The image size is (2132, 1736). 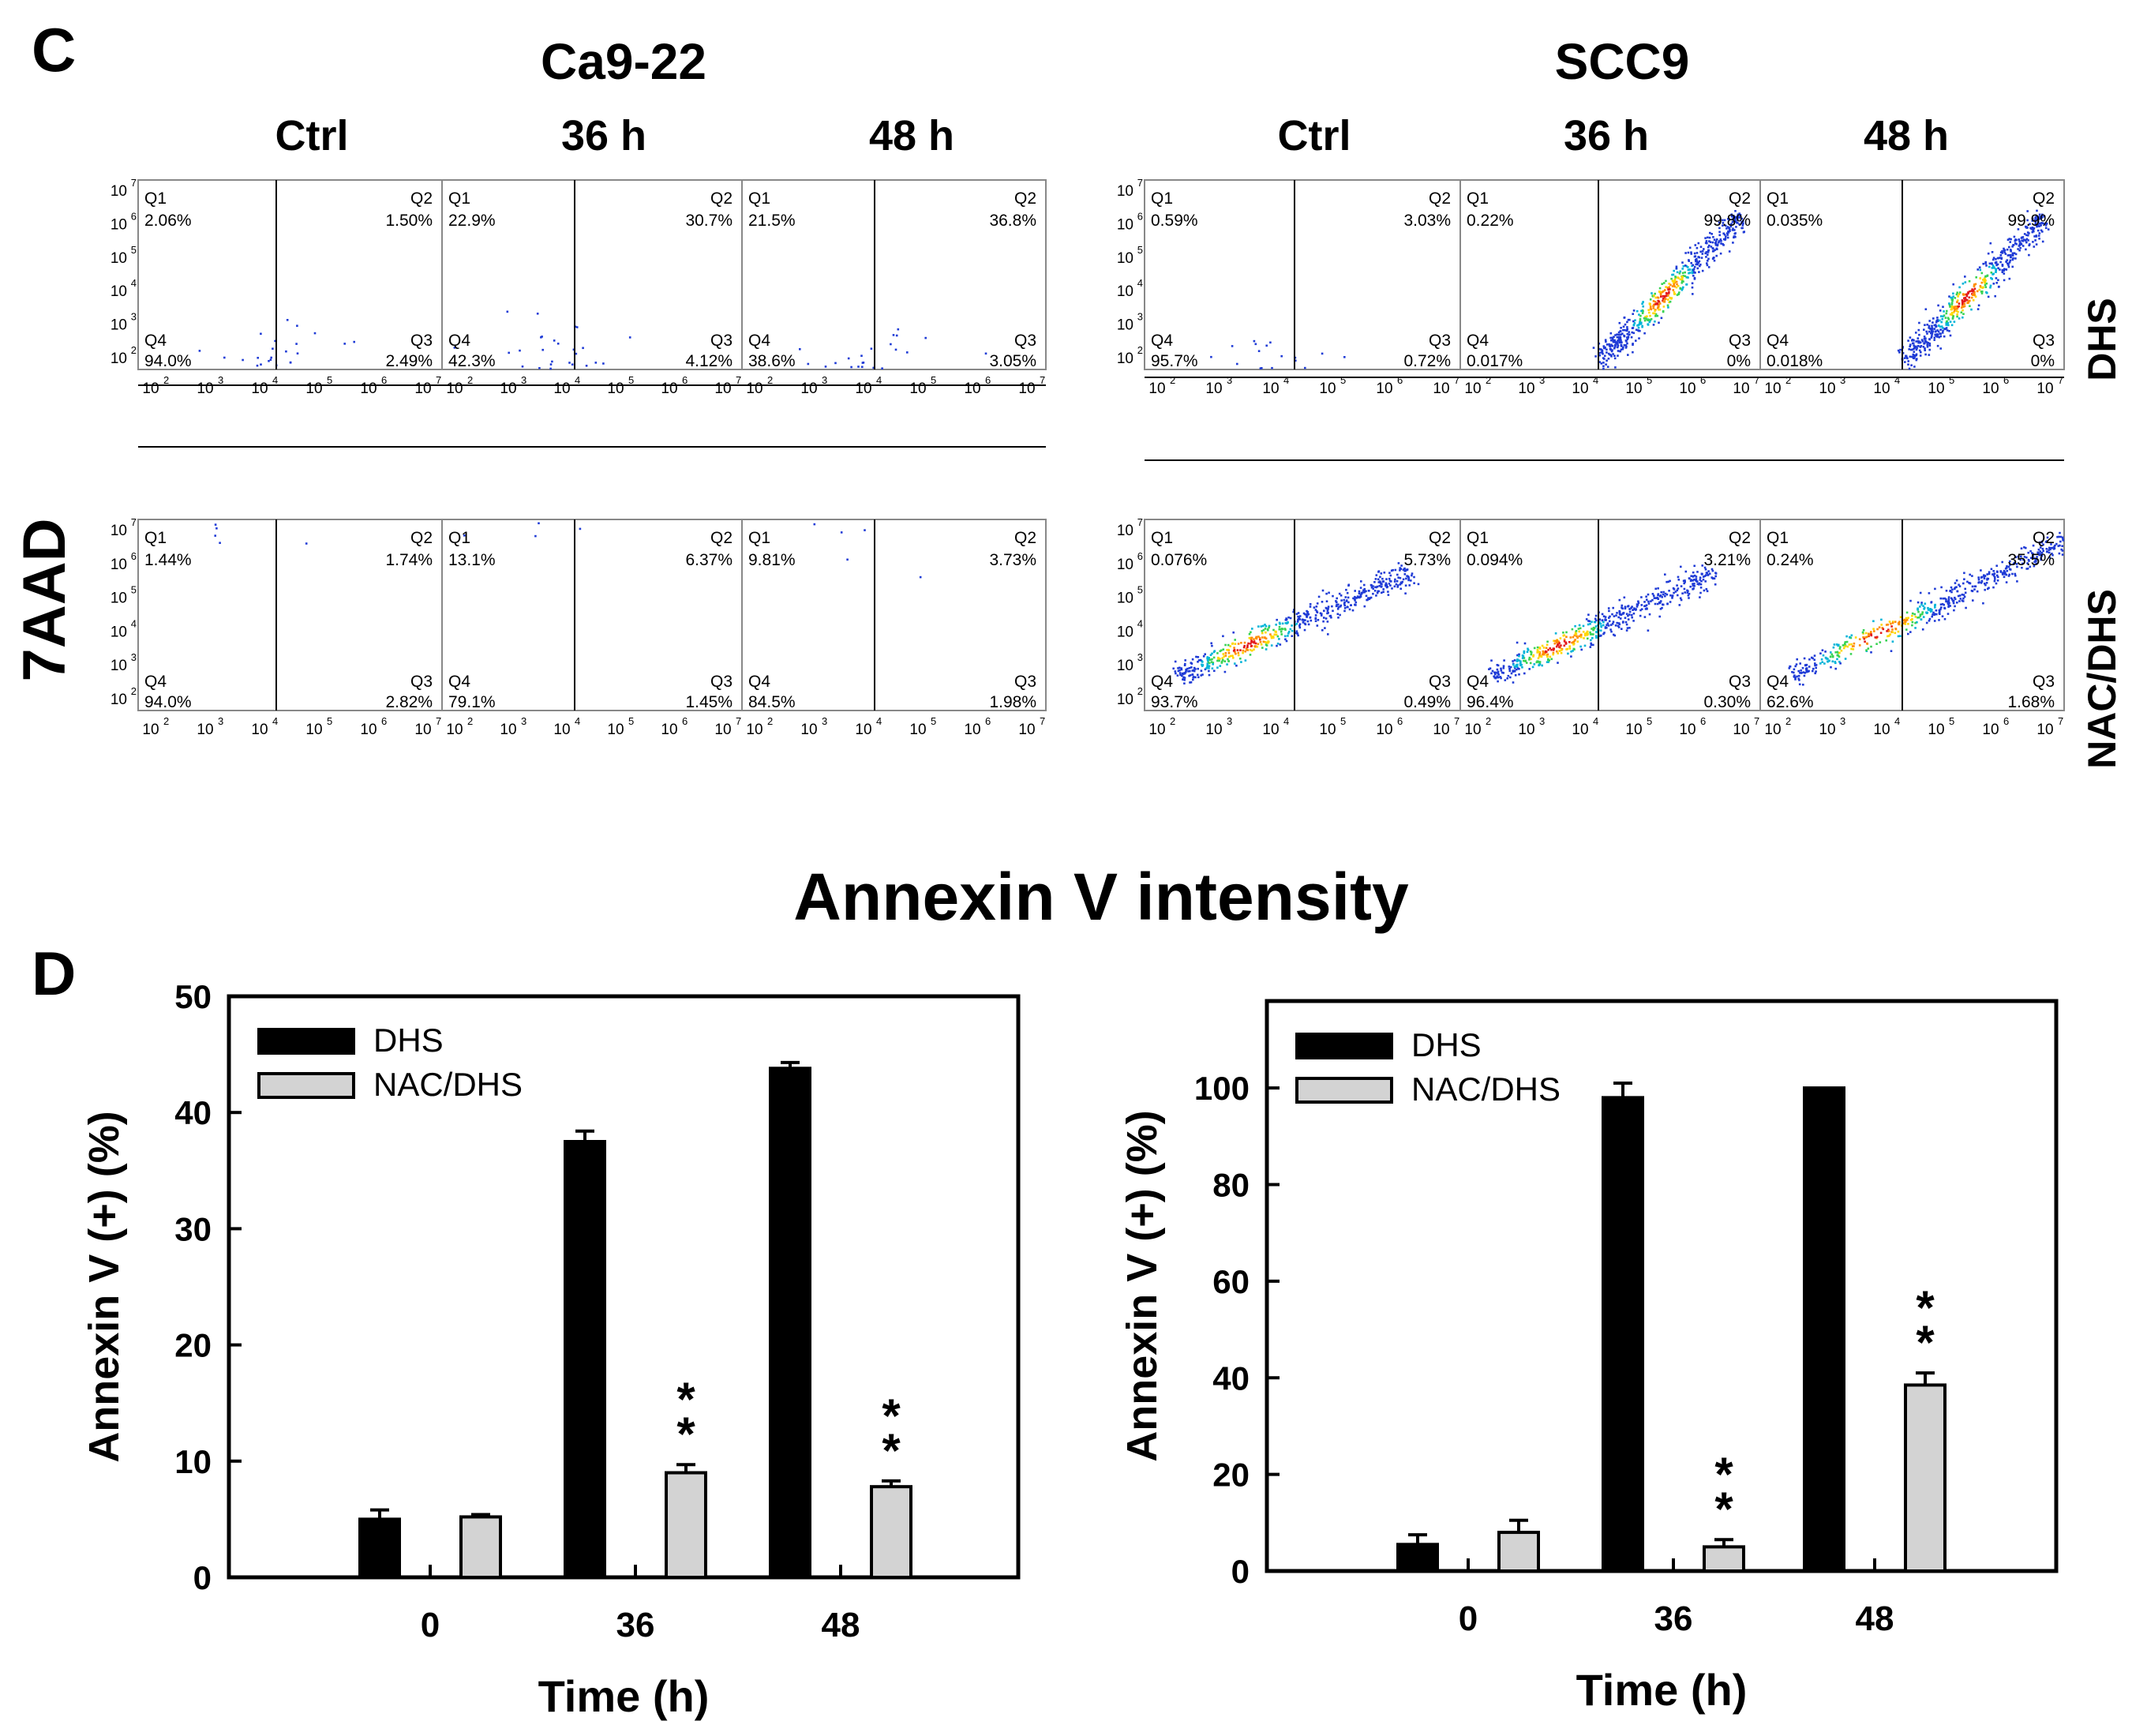 What do you see at coordinates (603, 135) in the screenshot?
I see `time-label: 36 h` at bounding box center [603, 135].